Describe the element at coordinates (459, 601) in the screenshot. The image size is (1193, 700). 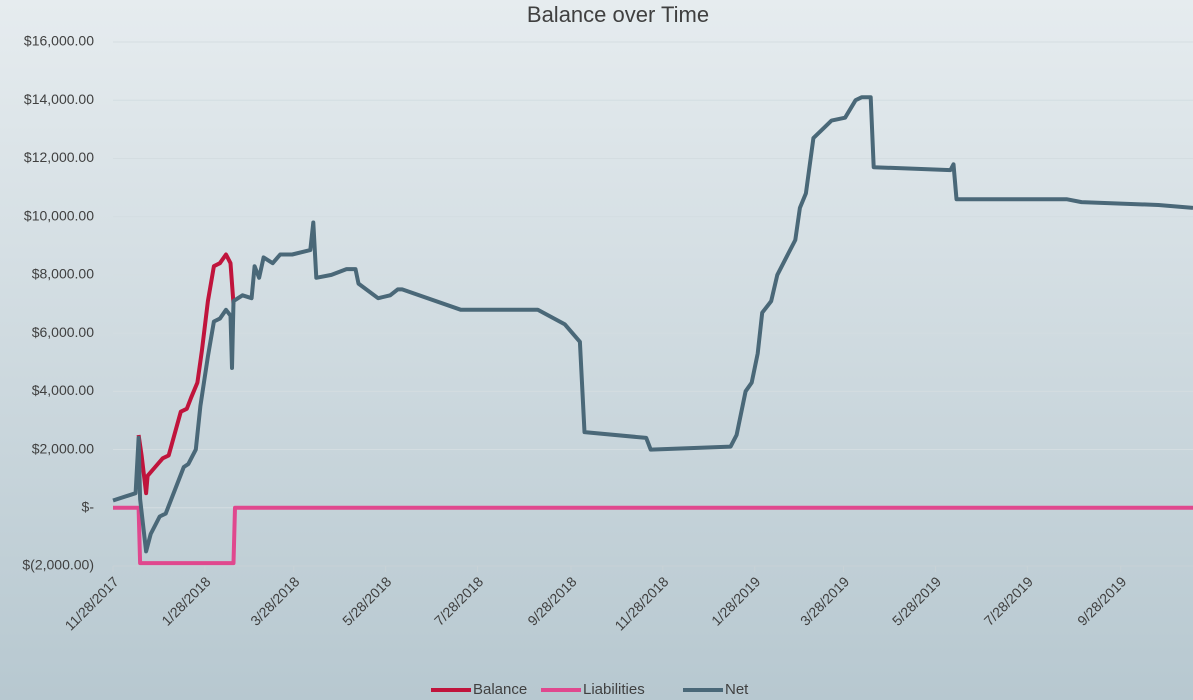
I see `x-tick-label: 7/28/2018` at that location.